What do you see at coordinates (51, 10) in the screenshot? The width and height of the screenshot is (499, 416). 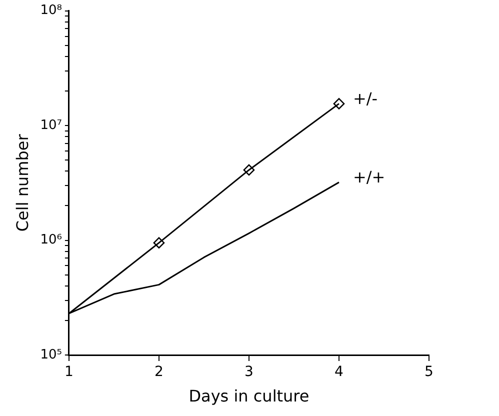 I see `y-tick-label: 10⁸` at bounding box center [51, 10].